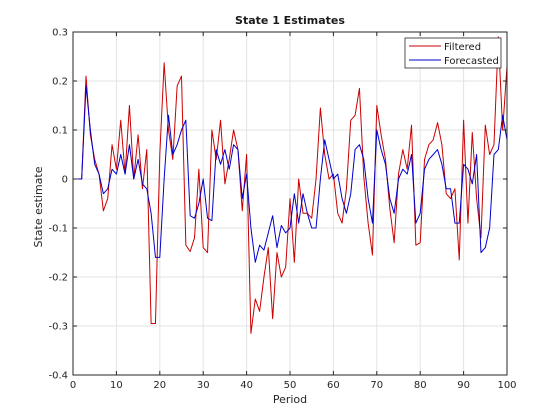  Describe the element at coordinates (290, 399) in the screenshot. I see `x-axis-label: Period` at that location.